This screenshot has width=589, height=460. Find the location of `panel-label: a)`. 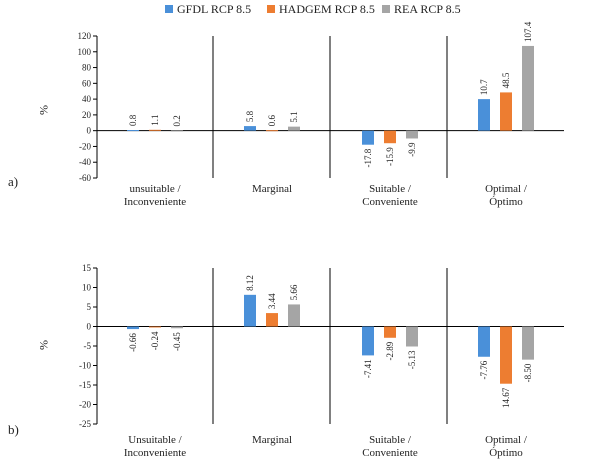

panel-label: a) is located at coordinates (13, 181).